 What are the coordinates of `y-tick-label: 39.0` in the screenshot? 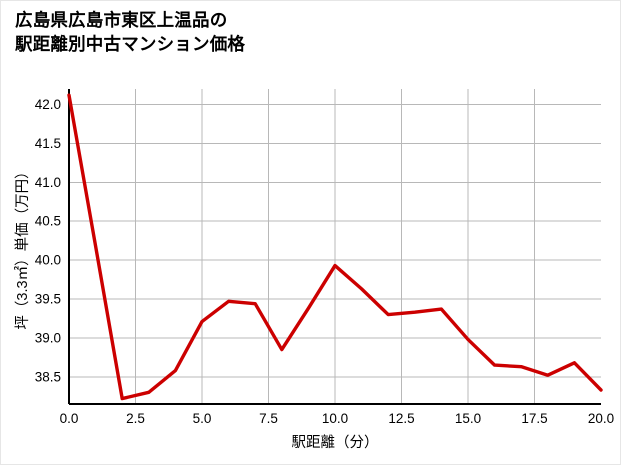 It's located at (48, 337).